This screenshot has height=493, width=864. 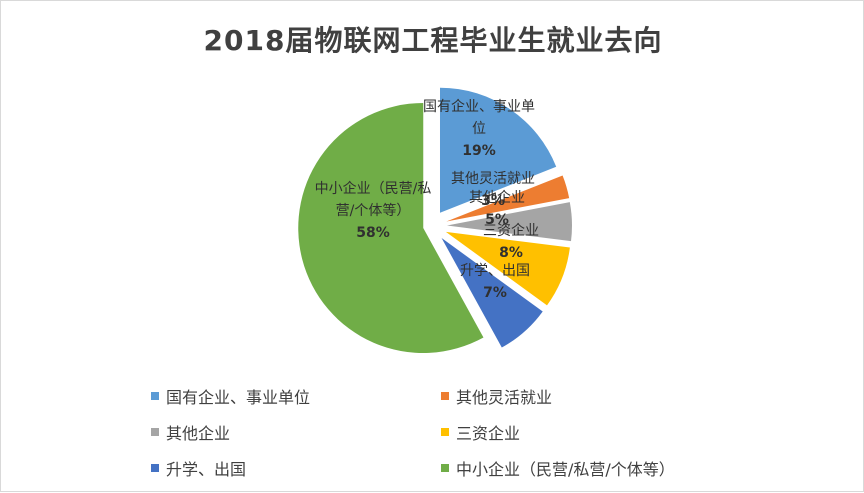 I want to click on slice-category-label: 位, so click(x=479, y=129).